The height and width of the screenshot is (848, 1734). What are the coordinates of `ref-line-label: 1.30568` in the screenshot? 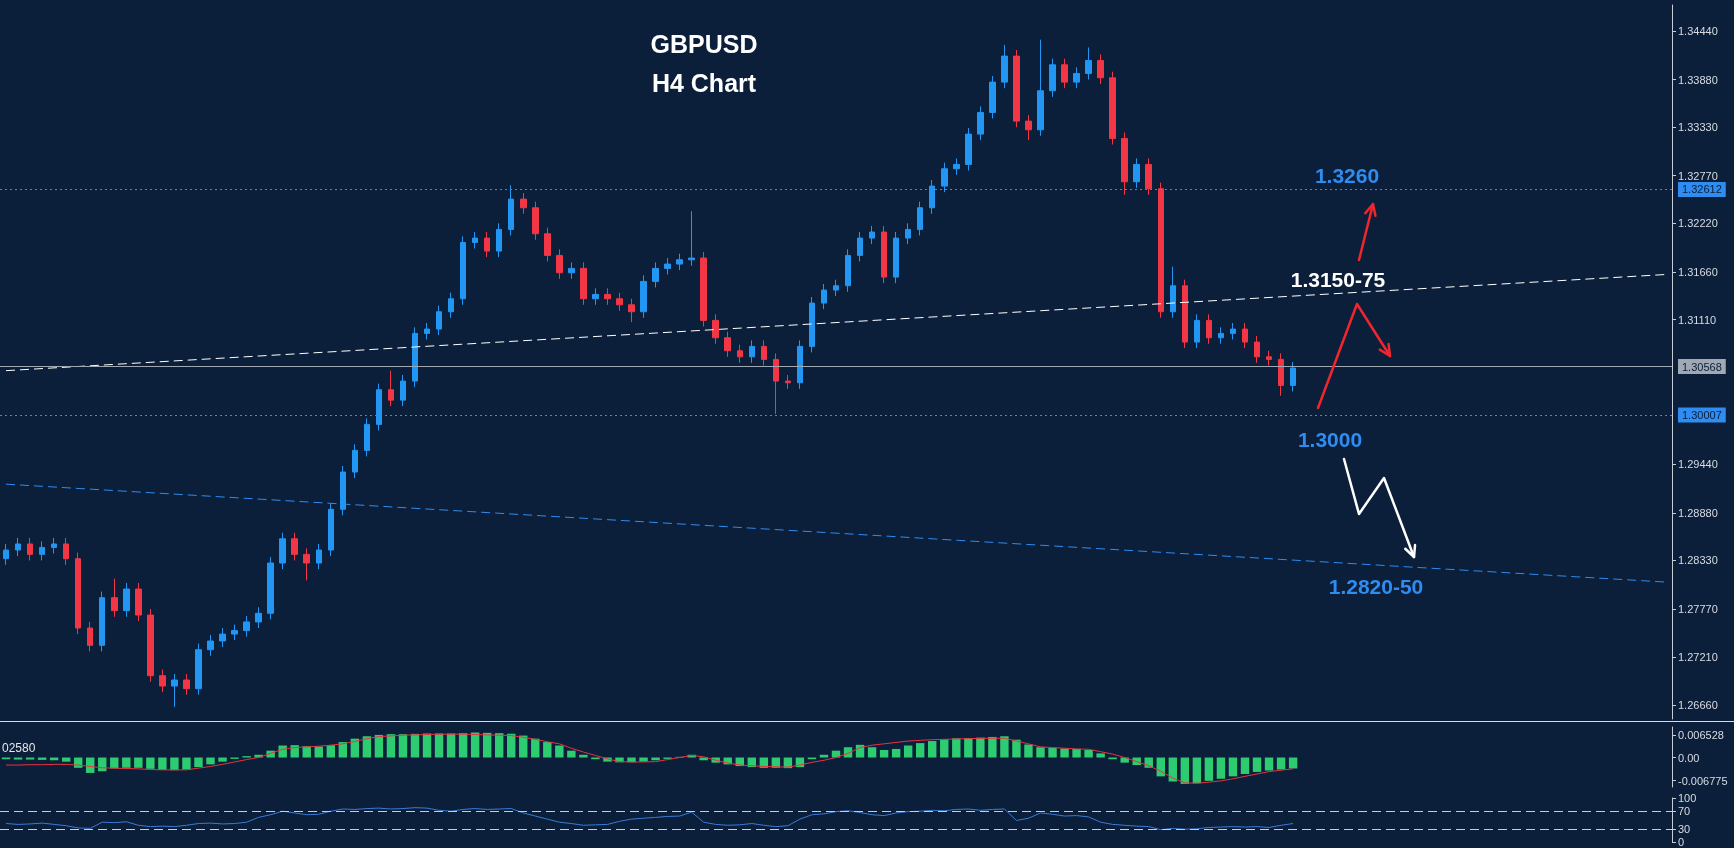 It's located at (1702, 366).